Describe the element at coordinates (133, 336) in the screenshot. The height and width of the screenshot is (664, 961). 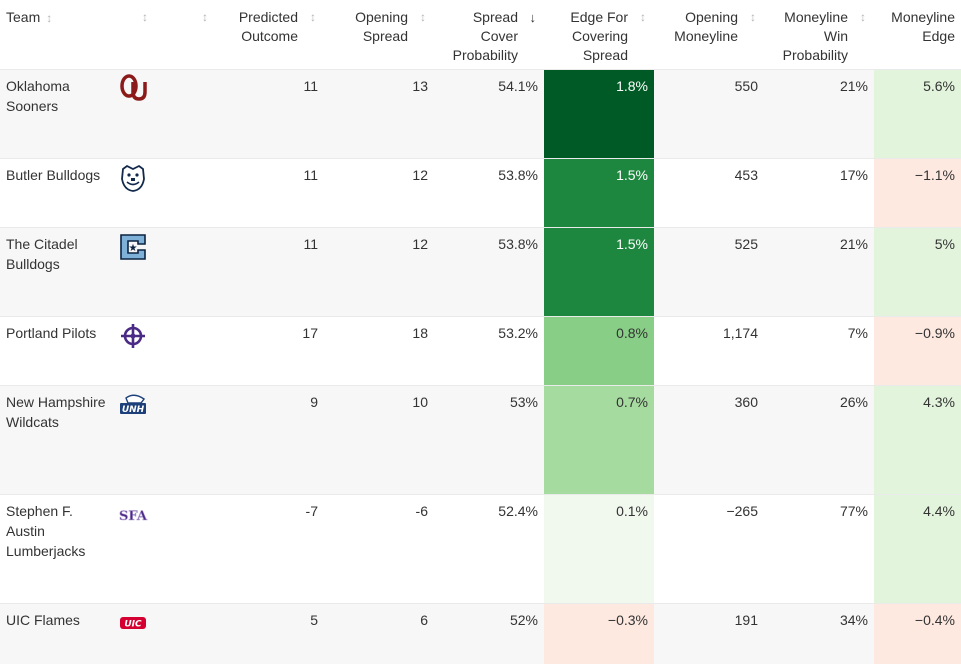
I see `portland-pilots-logo-icon` at that location.